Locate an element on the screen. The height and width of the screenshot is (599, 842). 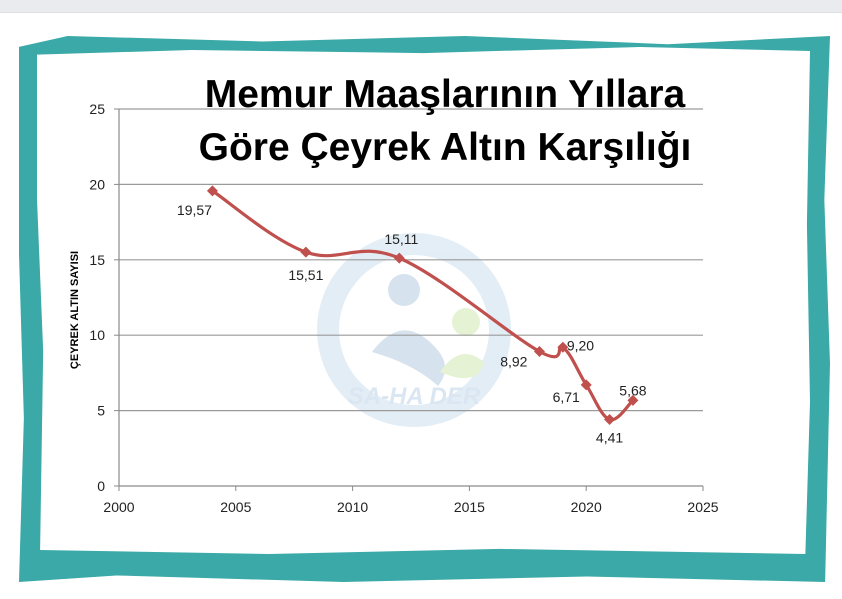
data-label-2021: 4,41 is located at coordinates (609, 437).